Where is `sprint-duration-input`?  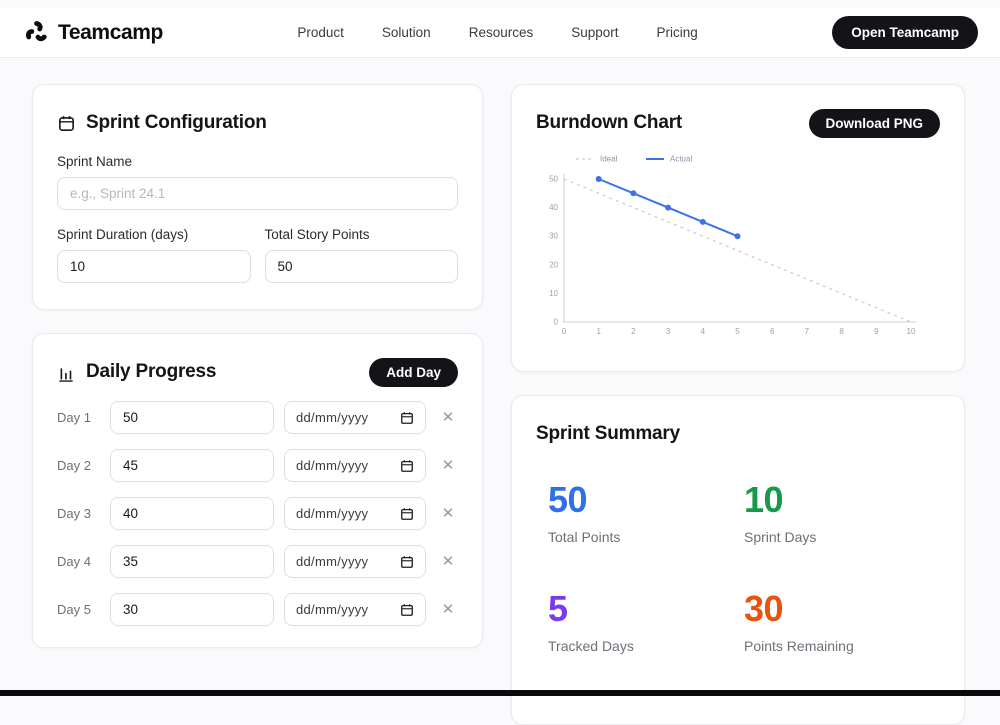 sprint-duration-input is located at coordinates (154, 266).